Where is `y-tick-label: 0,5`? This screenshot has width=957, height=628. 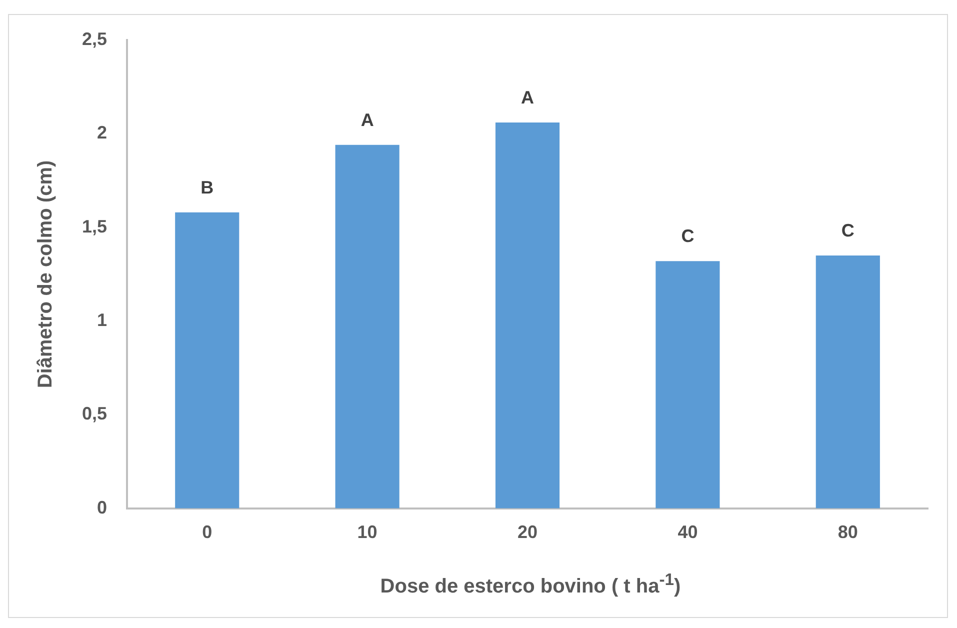 y-tick-label: 0,5 is located at coordinates (95, 414).